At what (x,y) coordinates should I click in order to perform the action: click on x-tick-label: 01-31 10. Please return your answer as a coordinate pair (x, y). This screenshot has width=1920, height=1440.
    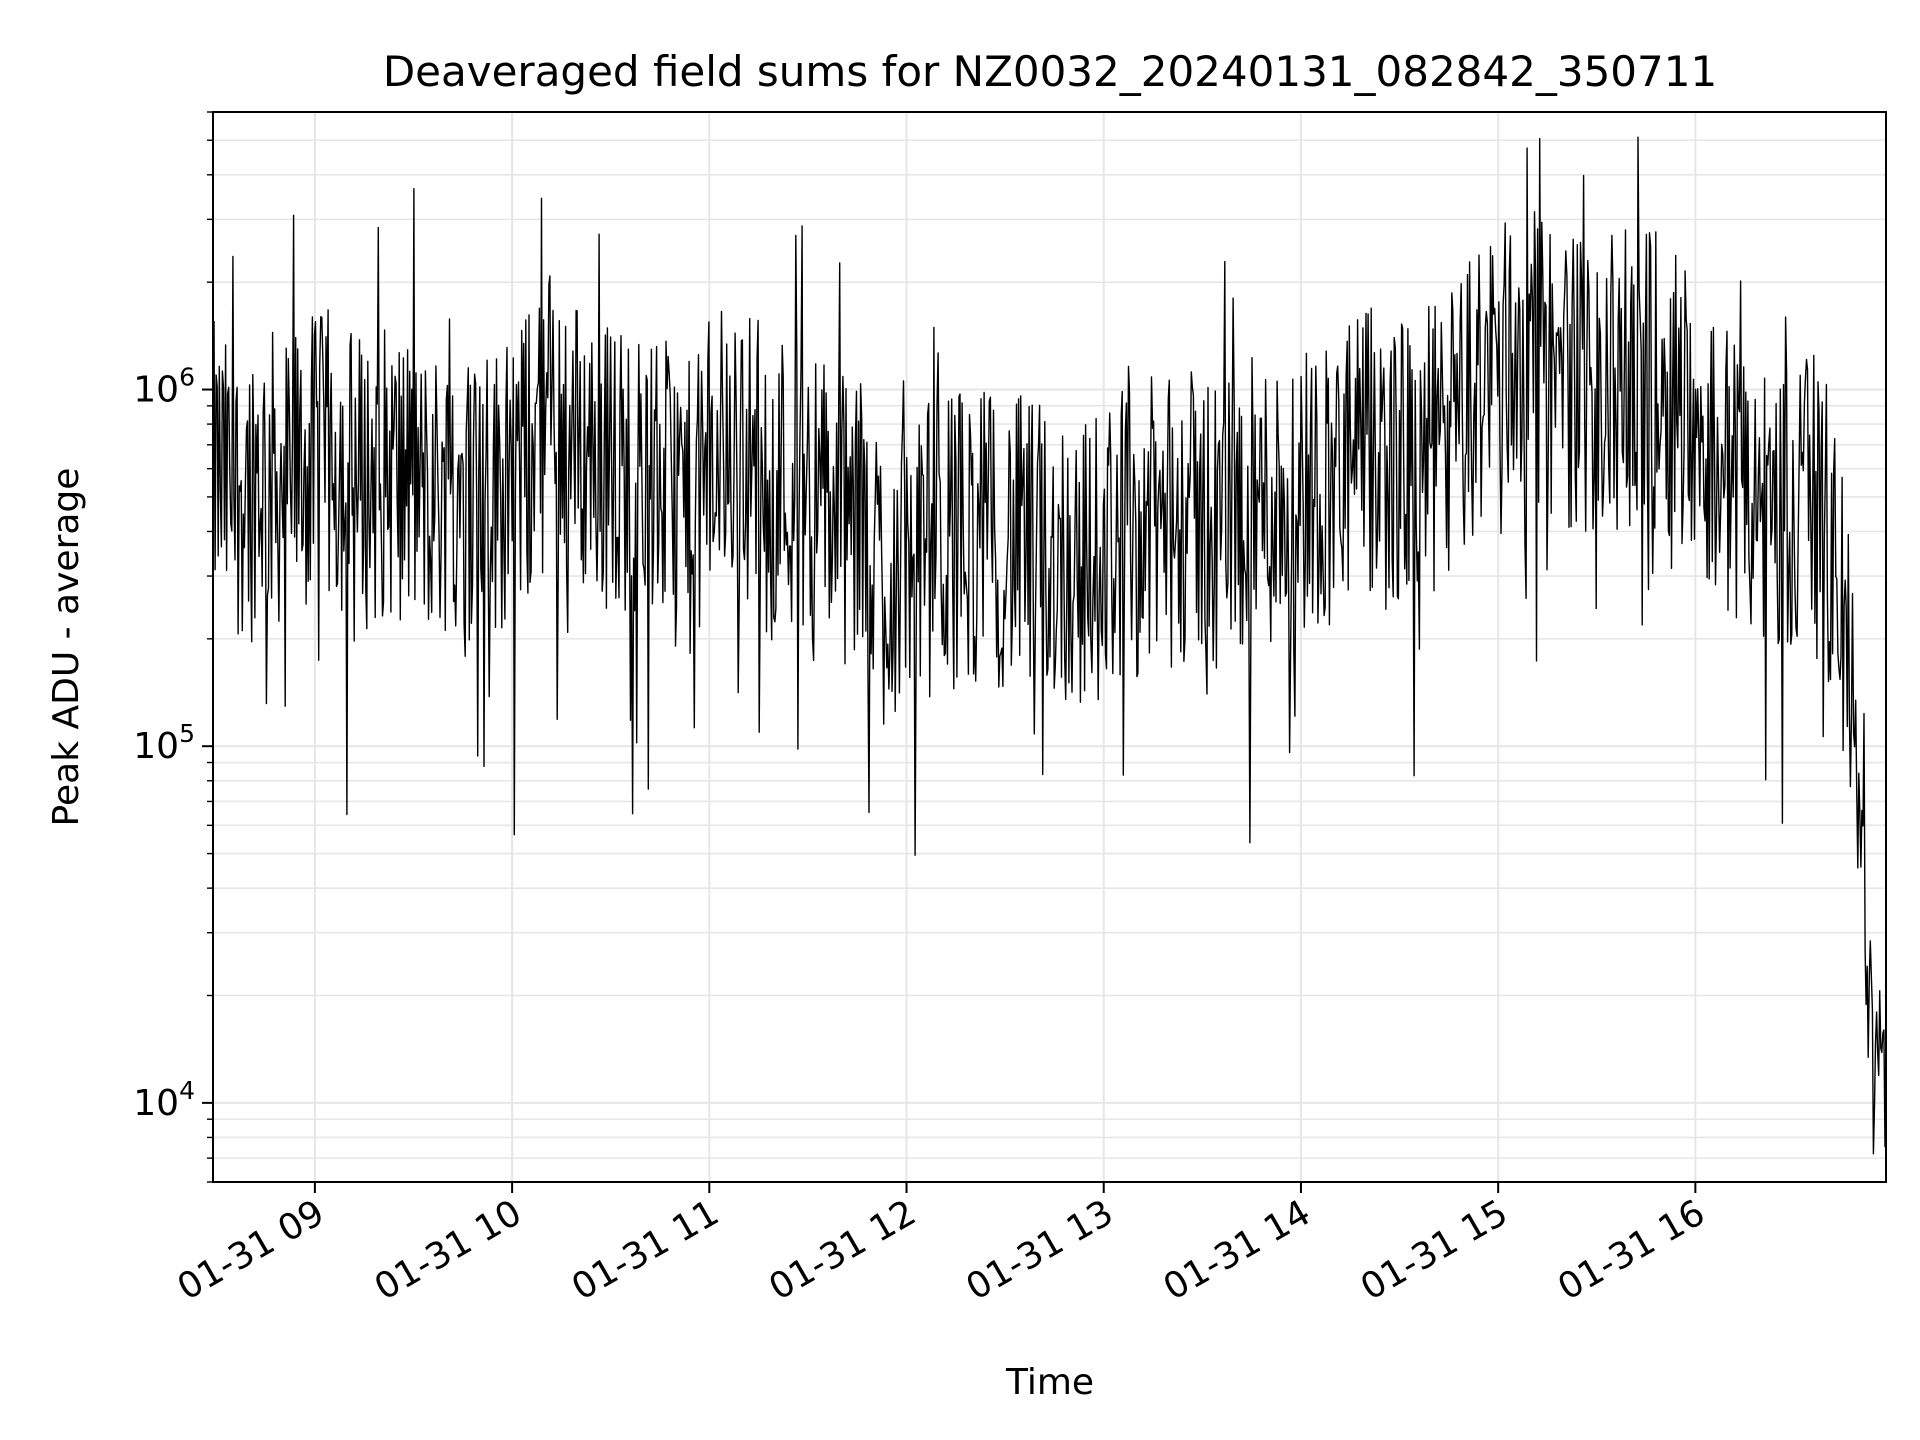
    Looking at the image, I should click on (448, 1250).